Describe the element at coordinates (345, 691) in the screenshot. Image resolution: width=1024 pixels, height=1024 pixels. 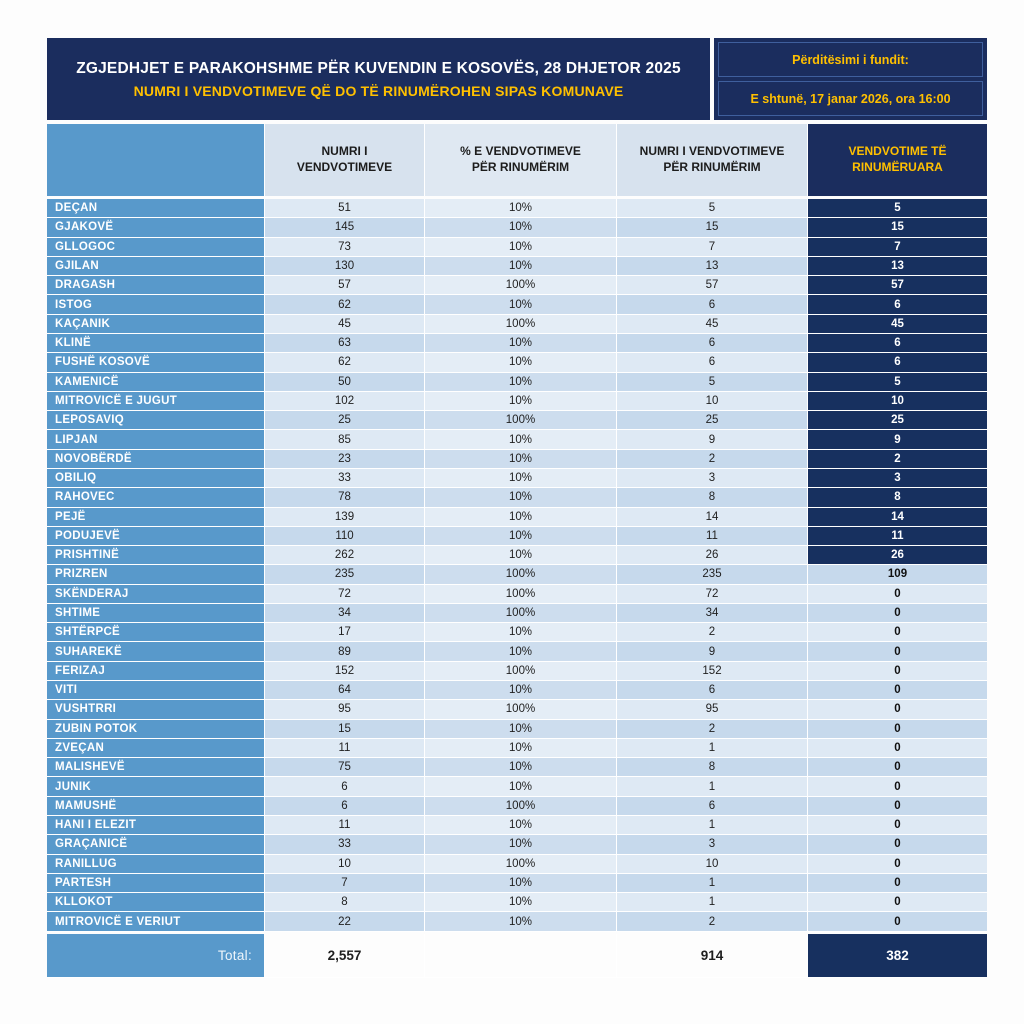
I see `polling-stations-cell: 64` at that location.